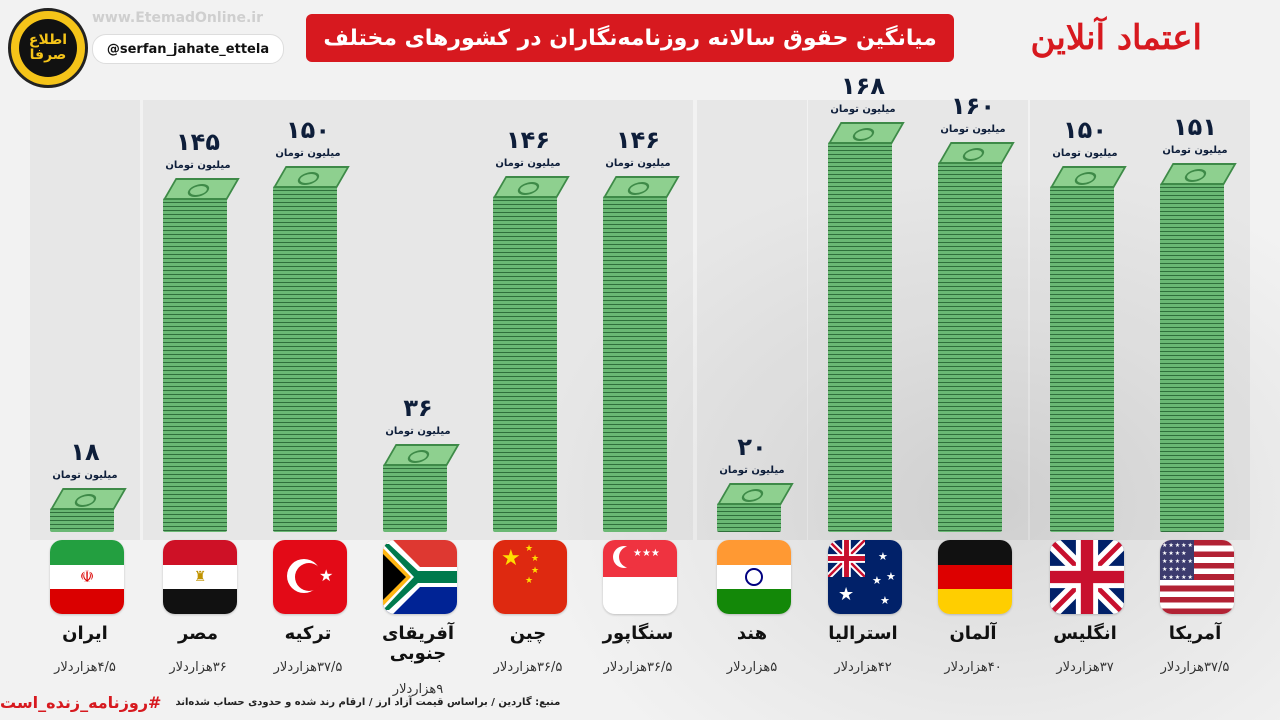 The width and height of the screenshot is (1280, 720). Describe the element at coordinates (975, 577) in the screenshot. I see `germany-flag-icon` at that location.